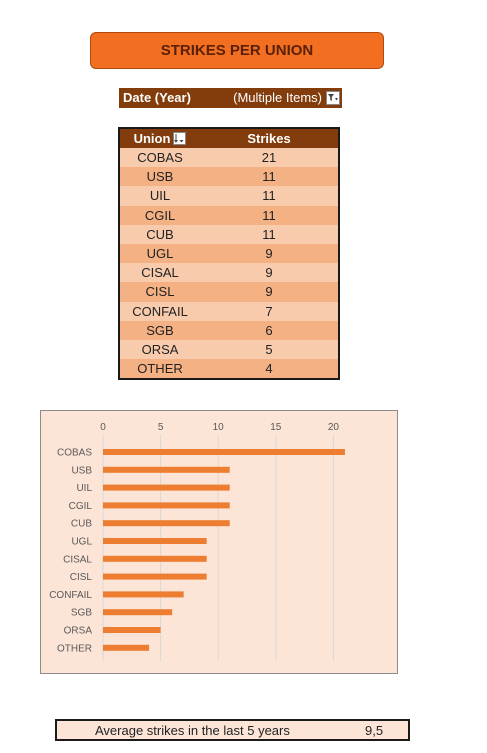 The image size is (487, 753). What do you see at coordinates (160, 177) in the screenshot?
I see `union-cell: USB` at bounding box center [160, 177].